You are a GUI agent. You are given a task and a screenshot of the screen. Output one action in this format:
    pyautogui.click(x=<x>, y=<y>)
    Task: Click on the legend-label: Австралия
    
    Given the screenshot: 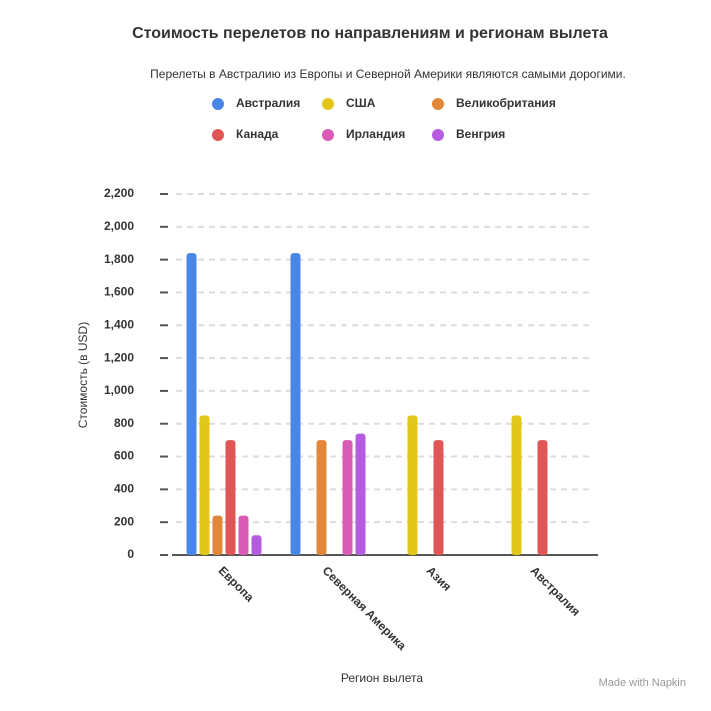 What is the action you would take?
    pyautogui.click(x=268, y=103)
    